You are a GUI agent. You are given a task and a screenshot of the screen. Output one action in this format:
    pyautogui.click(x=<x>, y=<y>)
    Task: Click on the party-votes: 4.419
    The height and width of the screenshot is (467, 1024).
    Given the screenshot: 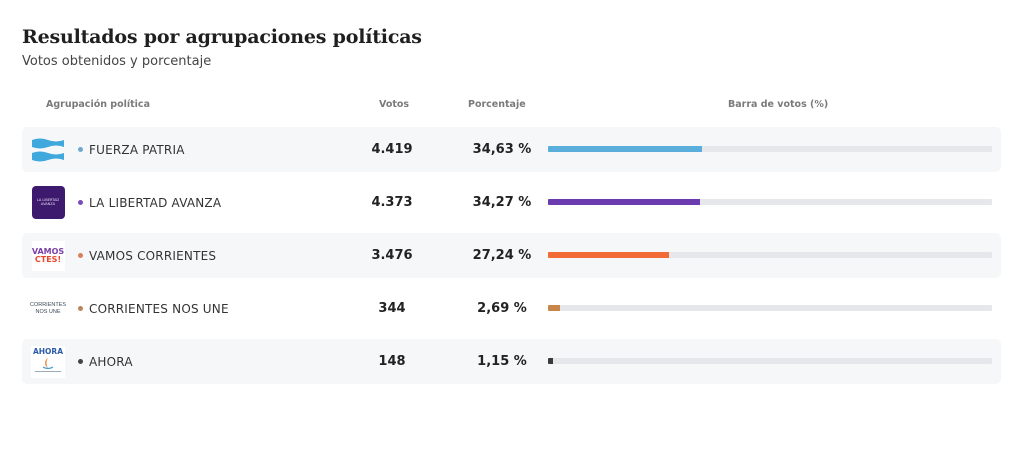 What is the action you would take?
    pyautogui.click(x=392, y=149)
    